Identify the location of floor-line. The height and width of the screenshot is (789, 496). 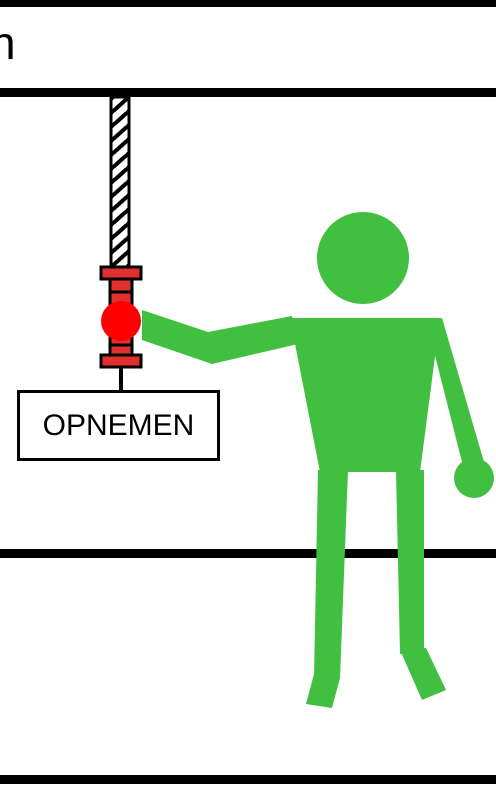
(248, 553).